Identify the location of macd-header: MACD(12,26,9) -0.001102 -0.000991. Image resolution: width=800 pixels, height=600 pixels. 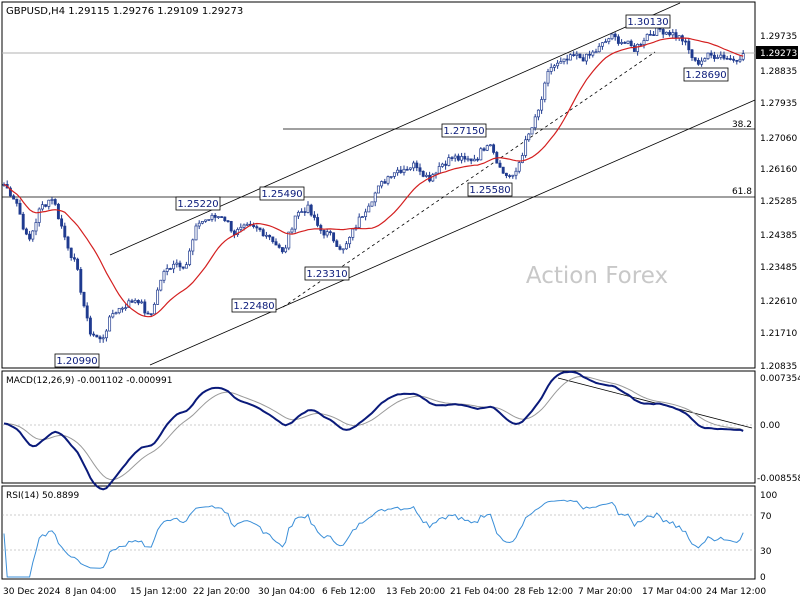
(89, 381).